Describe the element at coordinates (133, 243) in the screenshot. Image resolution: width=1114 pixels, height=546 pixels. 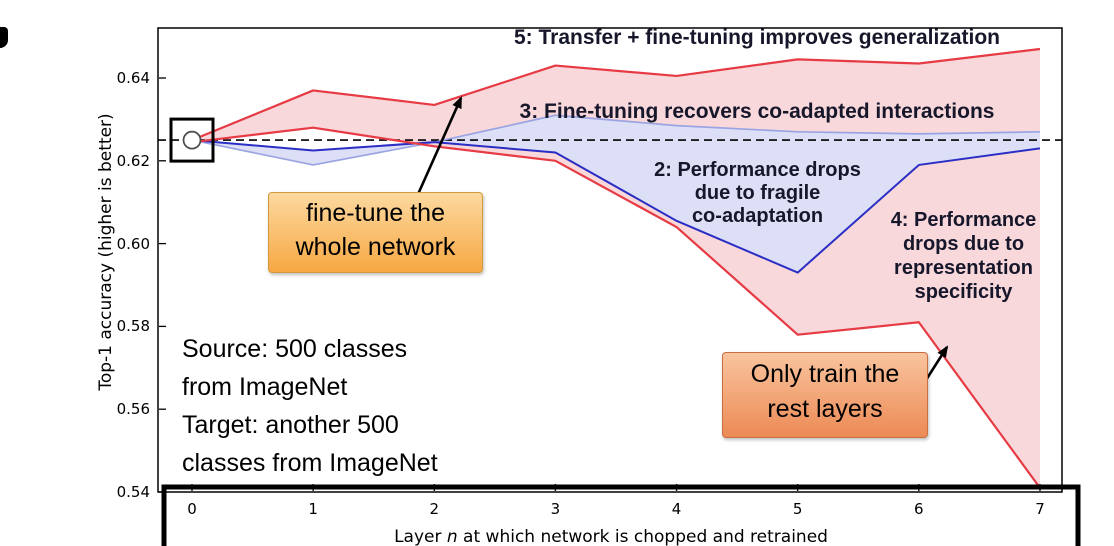
I see `y-tick-label-0.60: 0.60` at that location.